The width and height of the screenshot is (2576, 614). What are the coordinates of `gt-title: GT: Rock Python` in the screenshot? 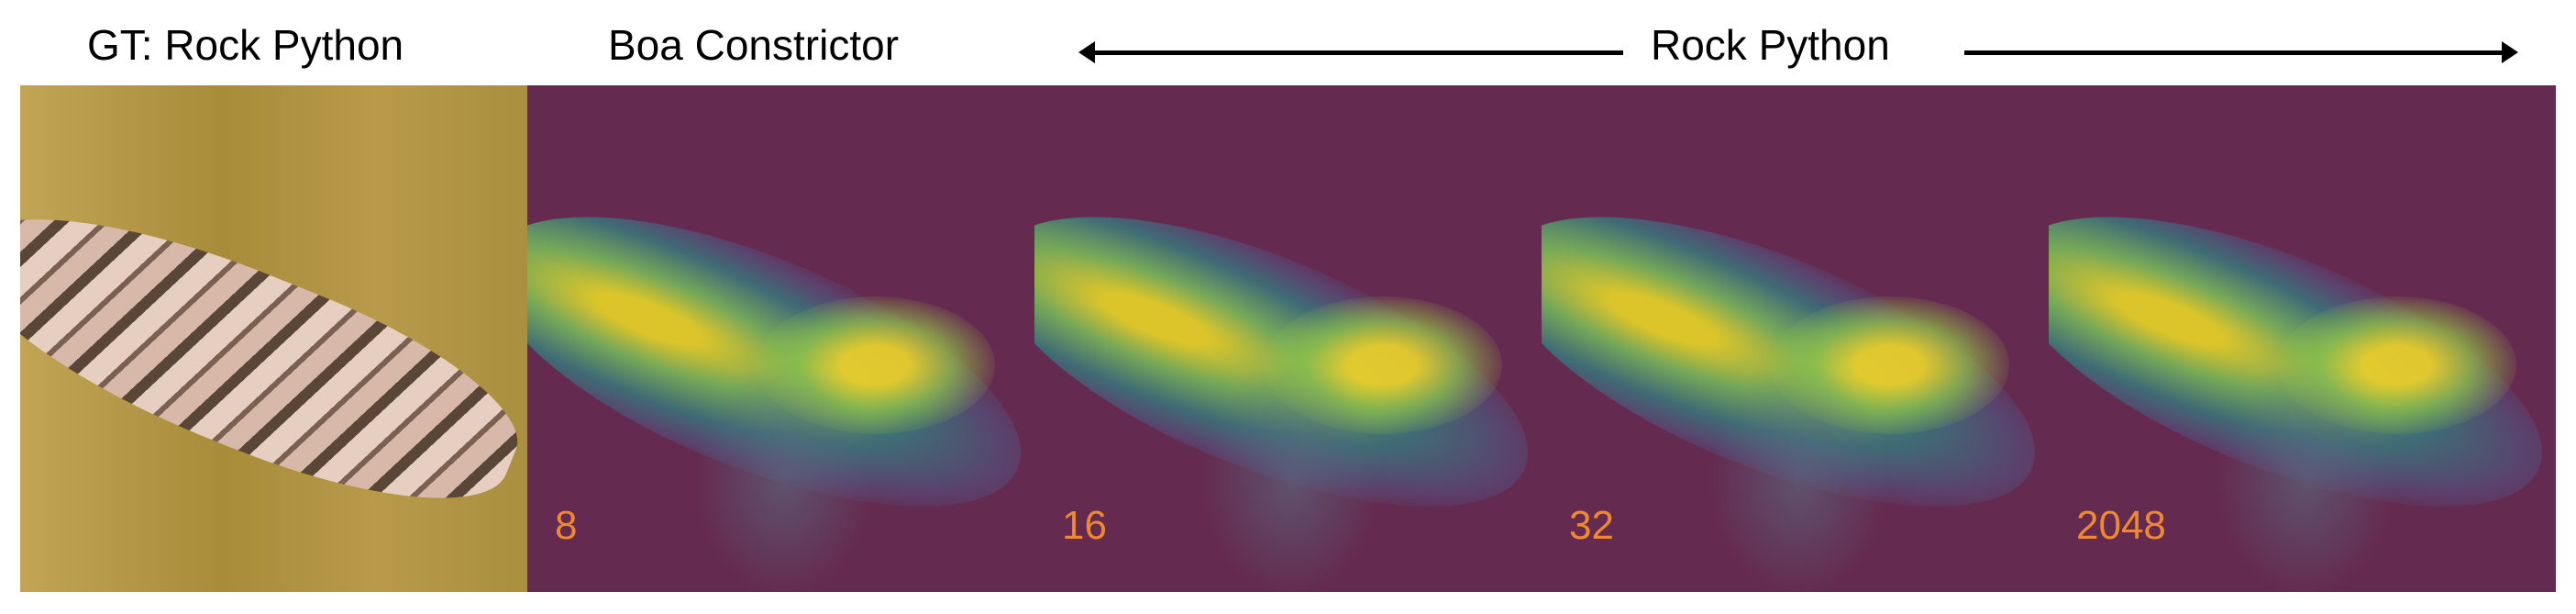 It's located at (245, 45).